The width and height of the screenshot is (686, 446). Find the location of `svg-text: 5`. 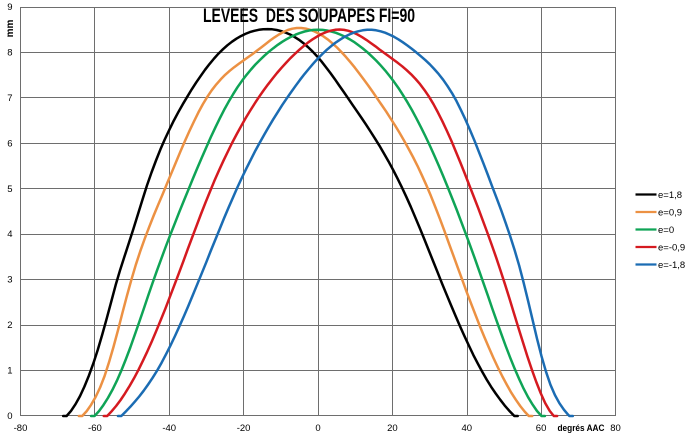

svg-text: 5 is located at coordinates (9, 189).